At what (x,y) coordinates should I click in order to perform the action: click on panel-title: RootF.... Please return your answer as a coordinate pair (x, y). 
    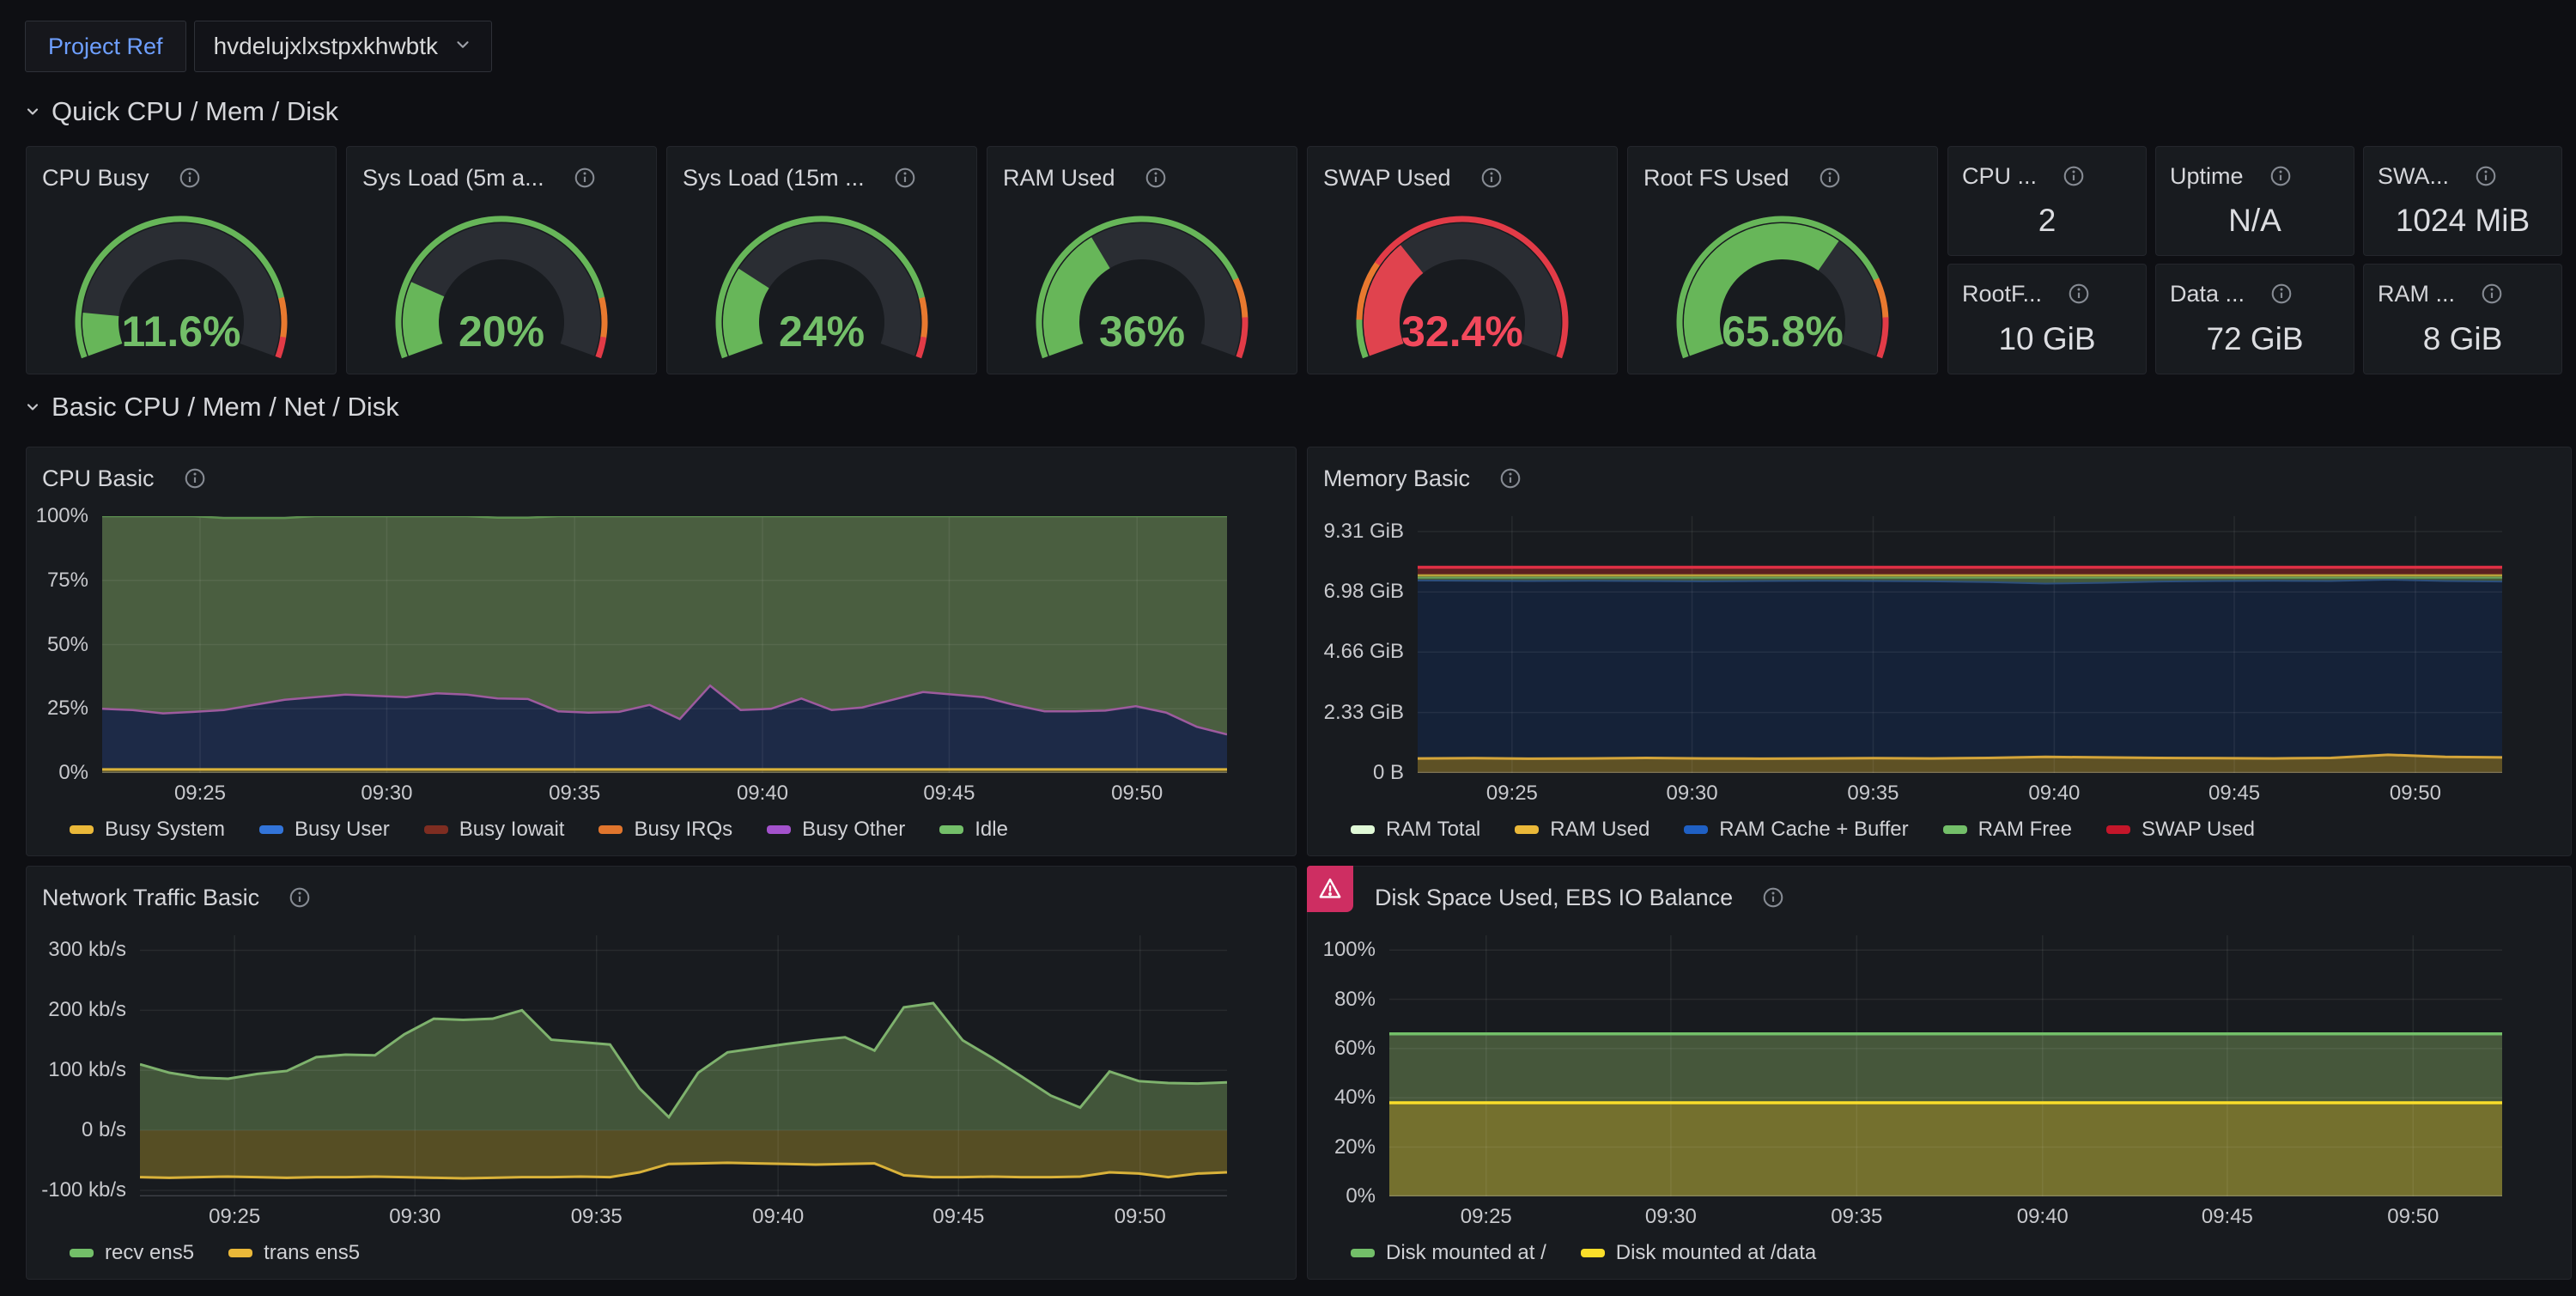
    Looking at the image, I should click on (2003, 293).